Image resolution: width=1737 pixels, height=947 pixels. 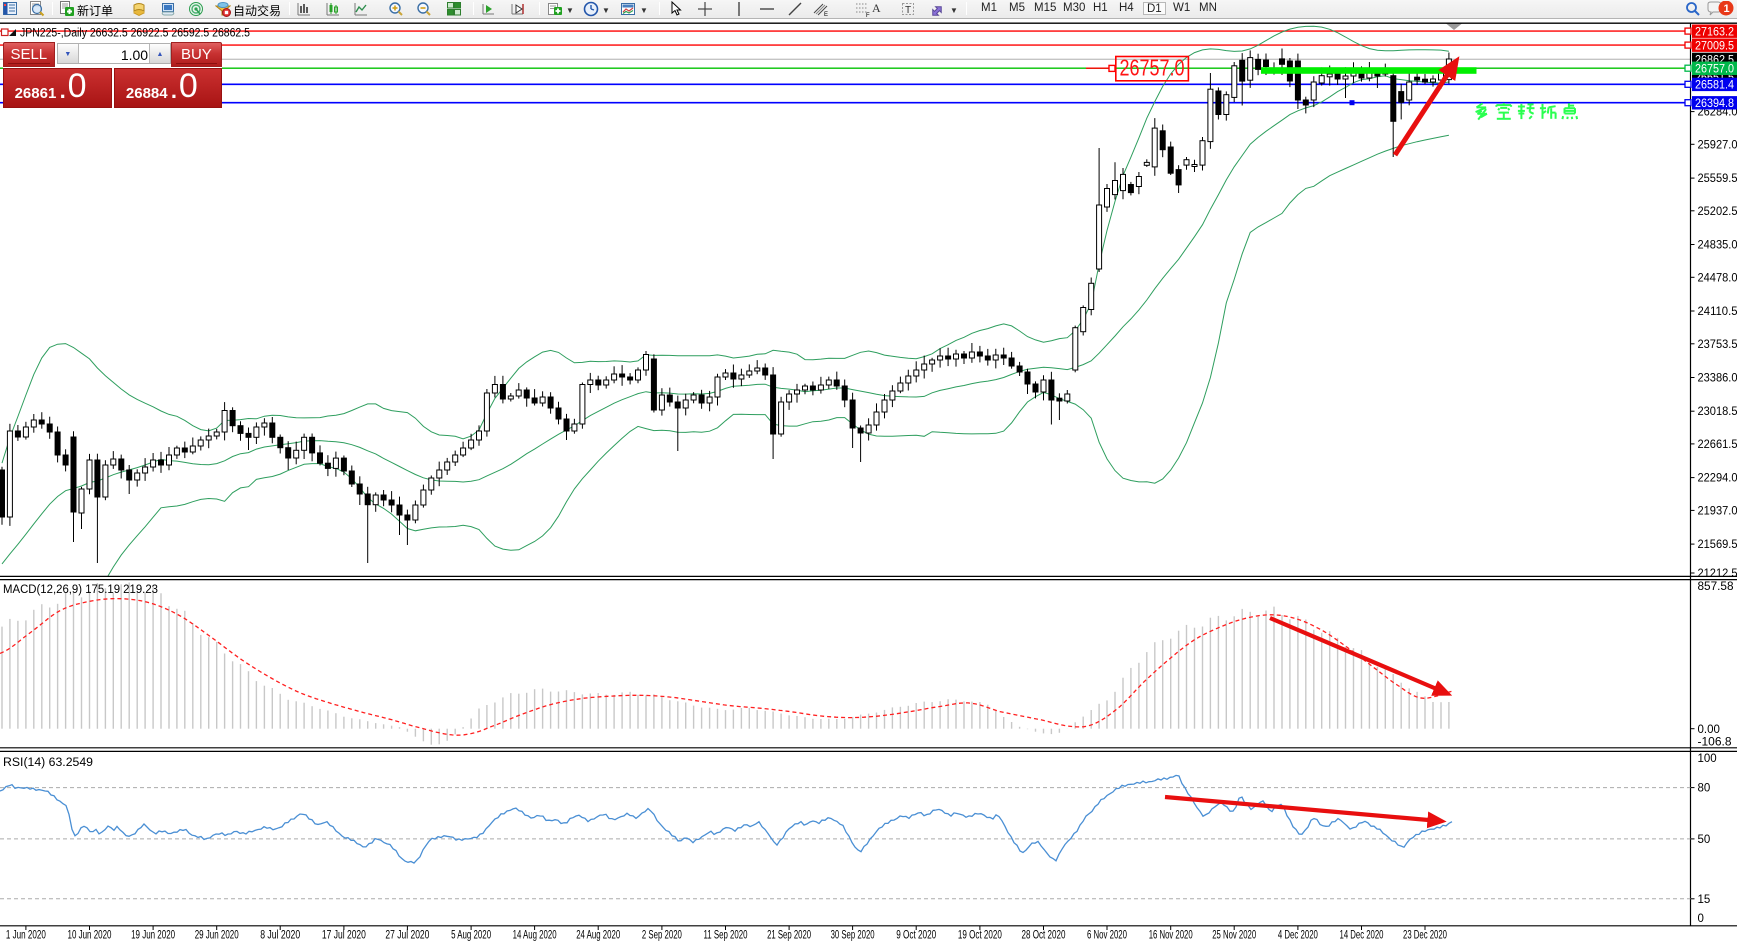 I want to click on svg-text: 23 Dec 2020, so click(x=1425, y=936).